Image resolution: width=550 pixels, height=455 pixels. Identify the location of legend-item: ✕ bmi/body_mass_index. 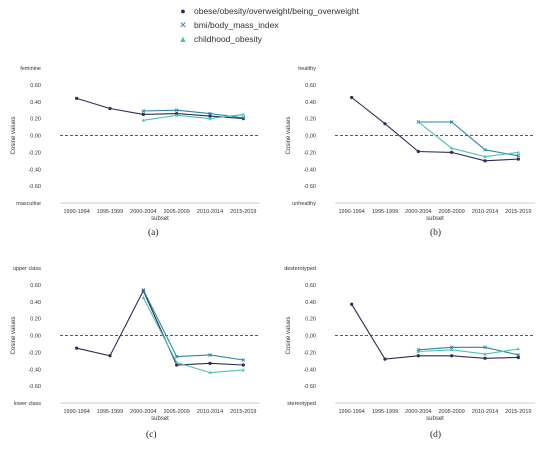
(282, 25).